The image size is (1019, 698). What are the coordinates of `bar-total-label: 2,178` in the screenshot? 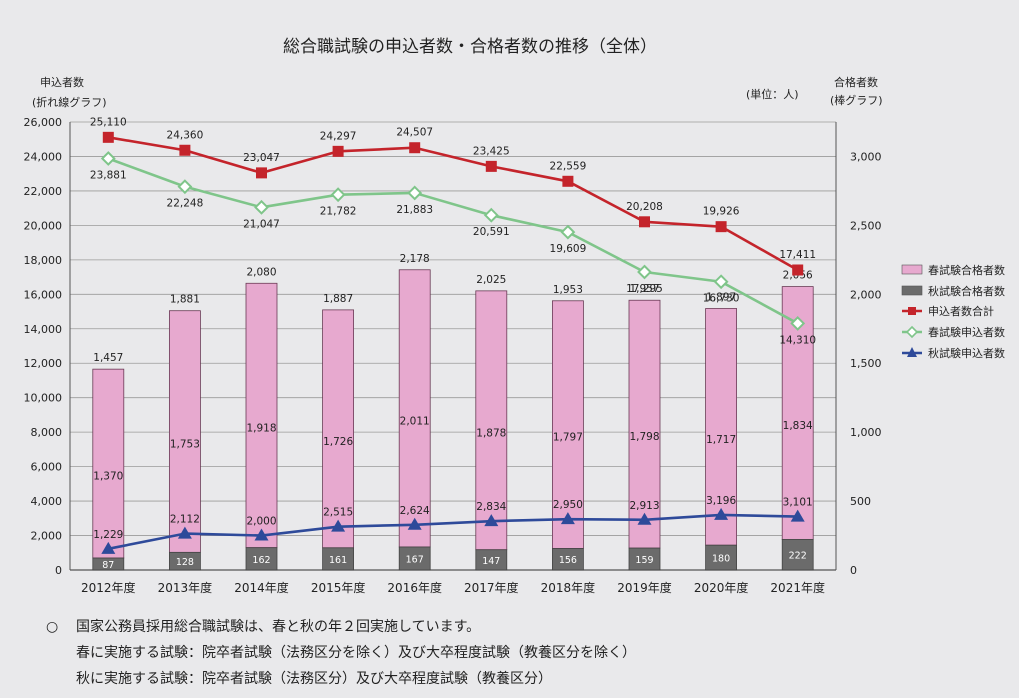 It's located at (415, 259).